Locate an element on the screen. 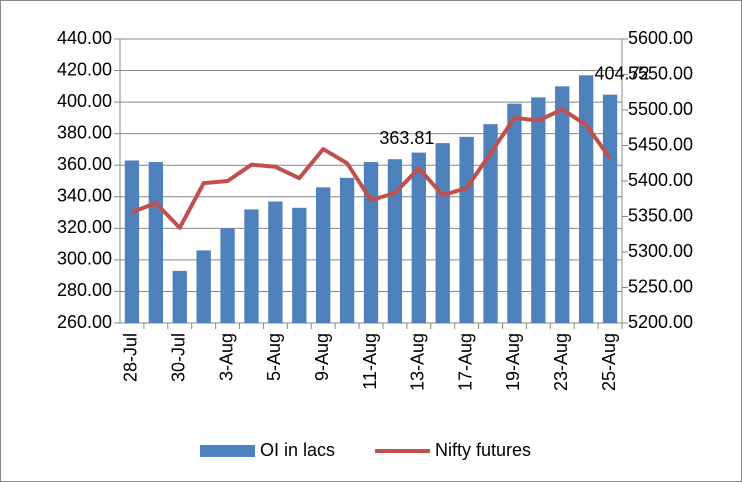 The width and height of the screenshot is (742, 482). data-label: 363.81 is located at coordinates (406, 138).